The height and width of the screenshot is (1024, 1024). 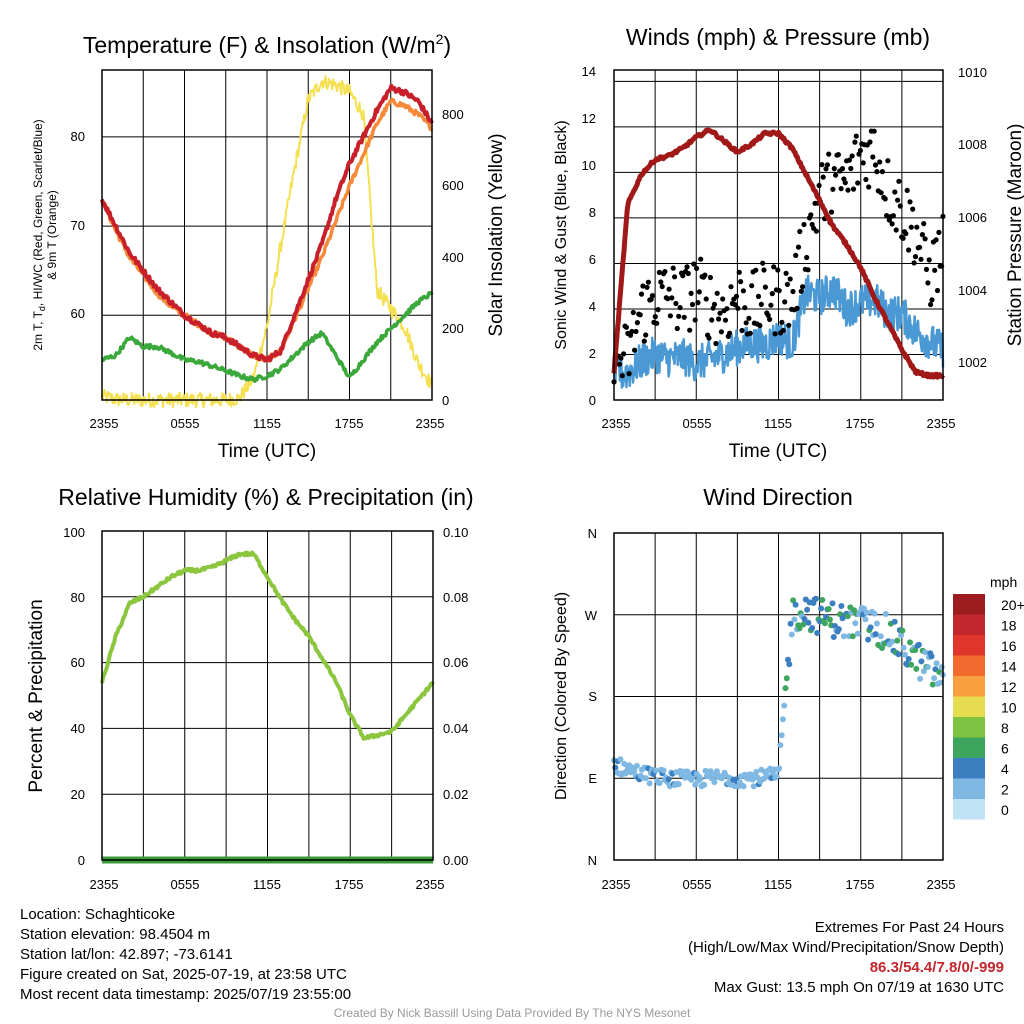 I want to click on pressure-line, so click(x=778, y=253).